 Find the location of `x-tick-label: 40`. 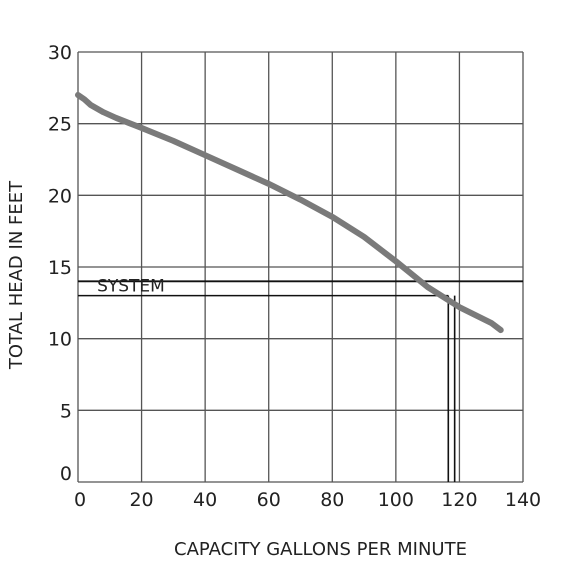

x-tick-label: 40 is located at coordinates (205, 500).